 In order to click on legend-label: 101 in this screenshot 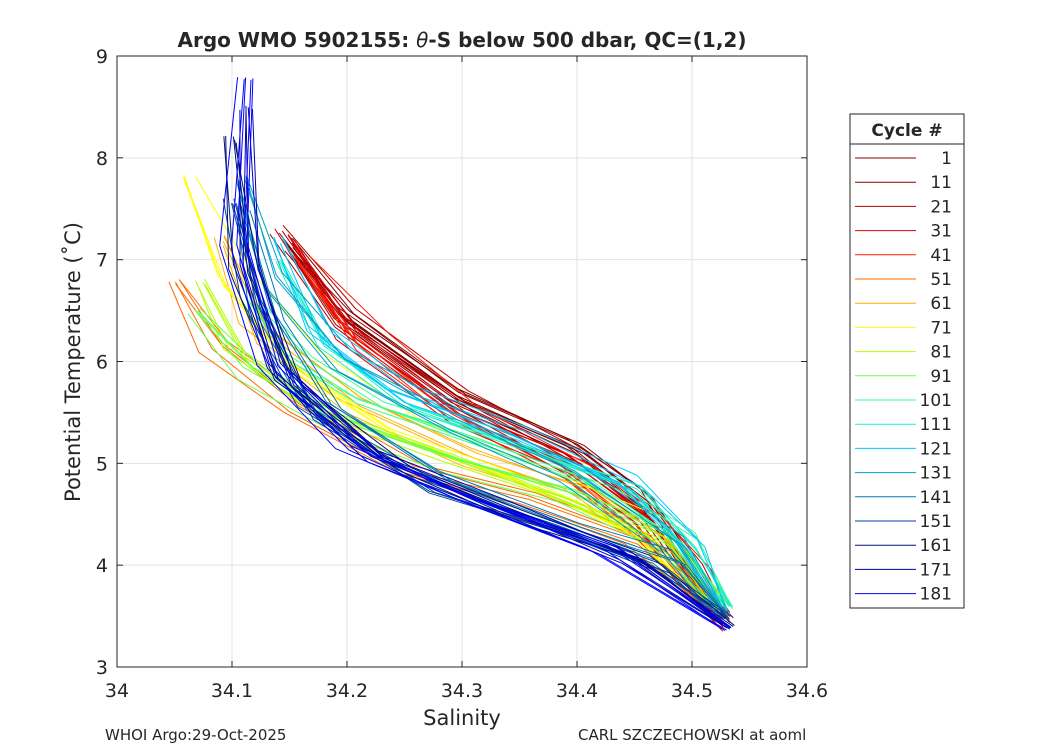, I will do `click(936, 401)`.